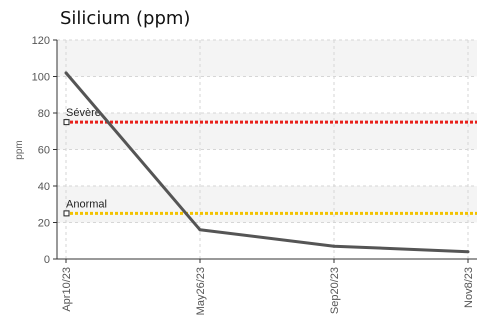 The width and height of the screenshot is (496, 322). Describe the element at coordinates (335, 290) in the screenshot. I see `x-tick-label: Sep20/23` at that location.